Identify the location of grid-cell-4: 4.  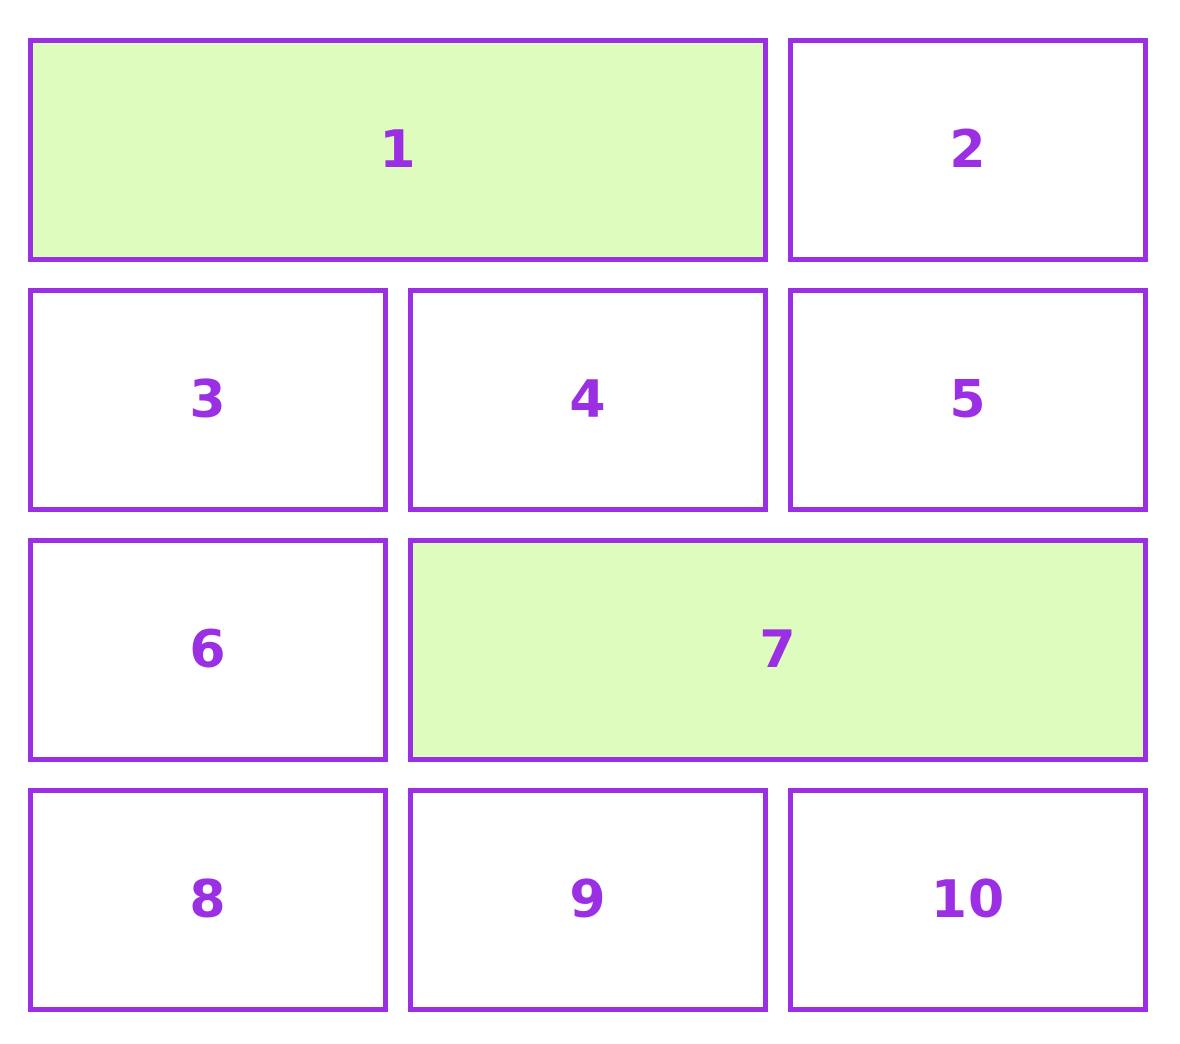
(588, 400).